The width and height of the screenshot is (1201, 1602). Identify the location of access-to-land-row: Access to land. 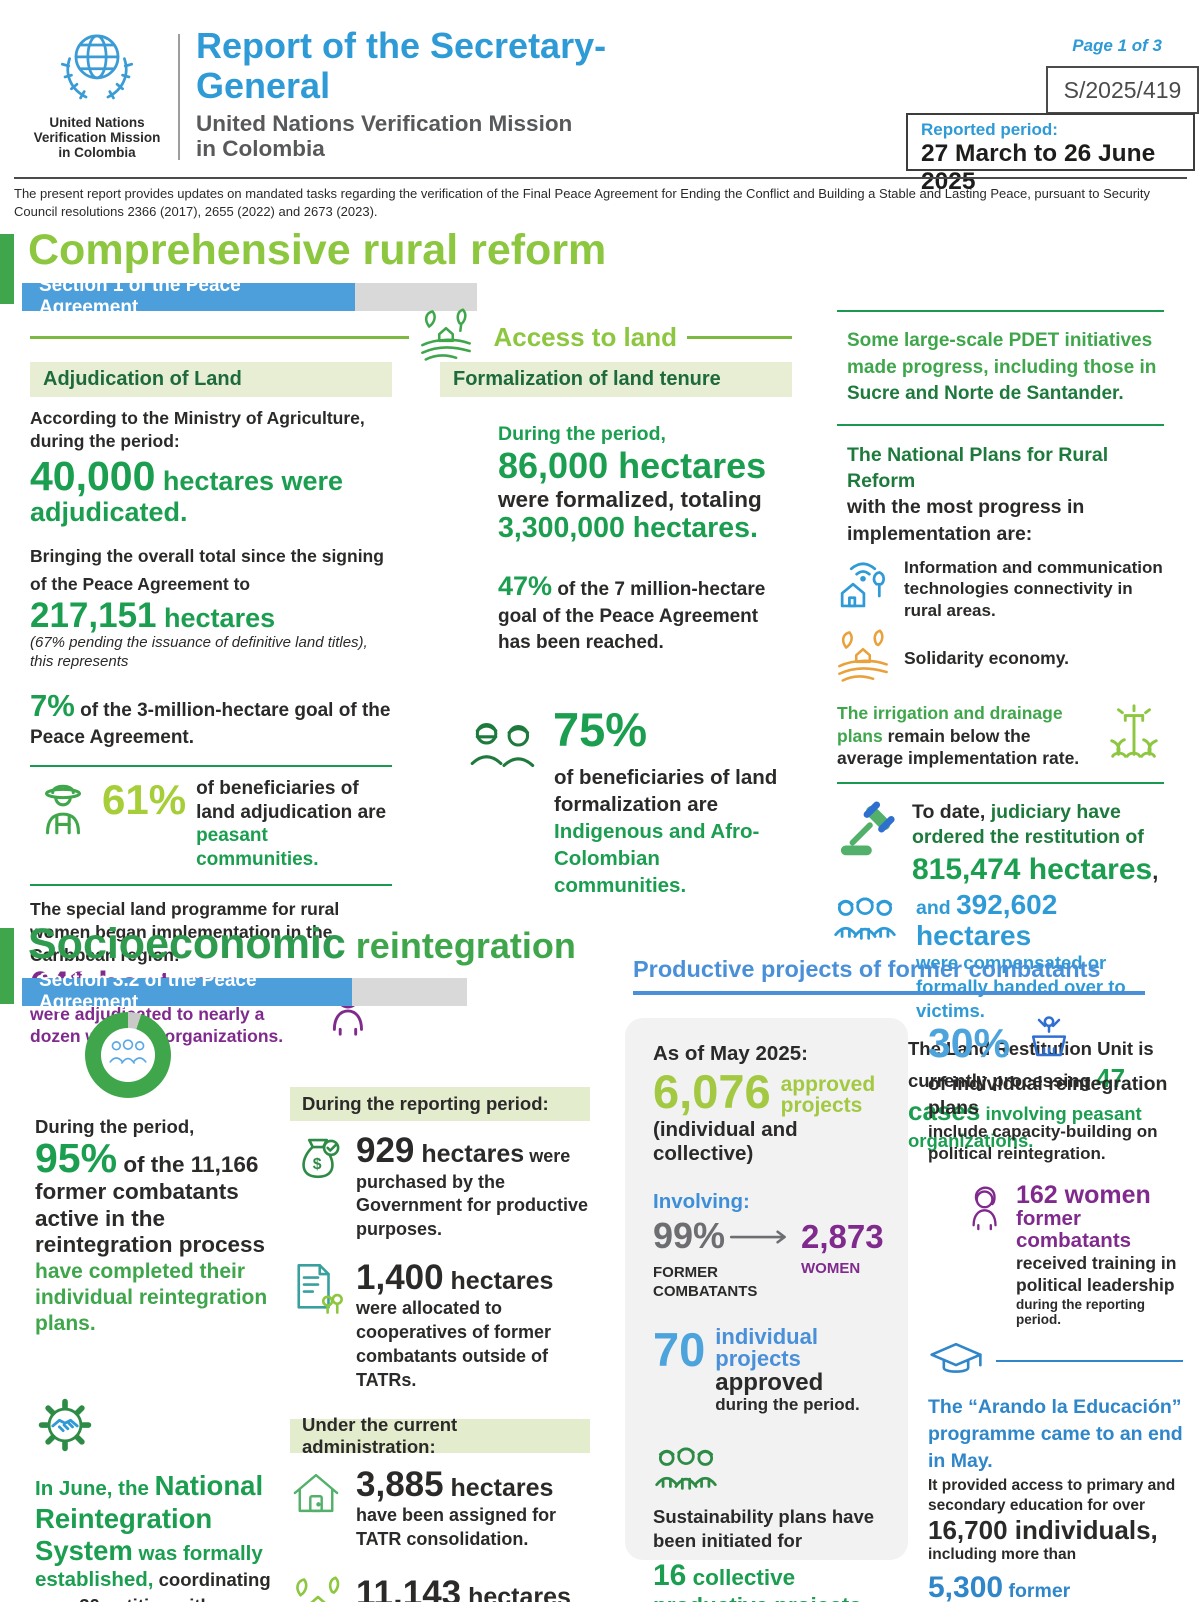
(411, 337).